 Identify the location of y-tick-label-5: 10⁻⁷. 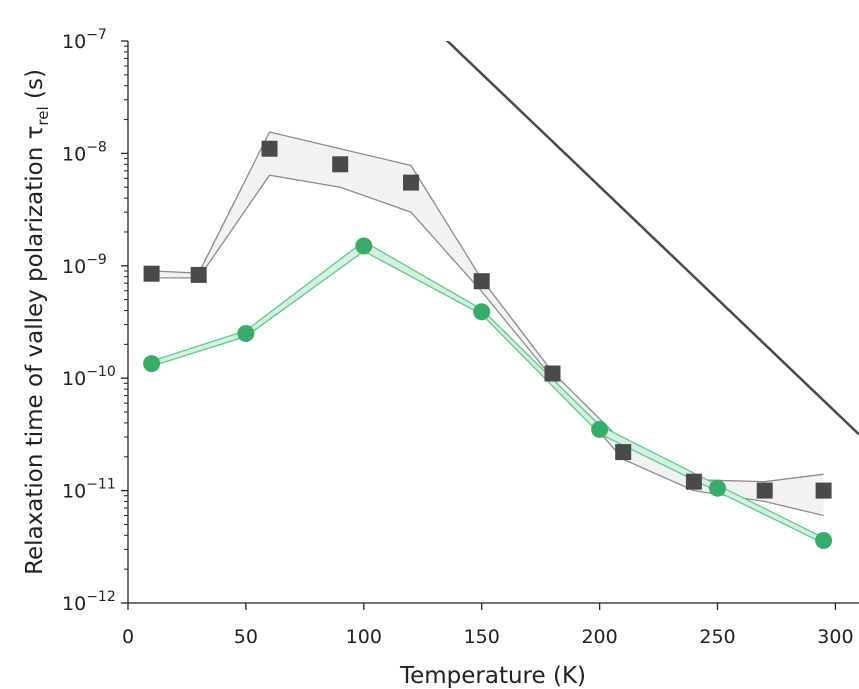
(84, 40).